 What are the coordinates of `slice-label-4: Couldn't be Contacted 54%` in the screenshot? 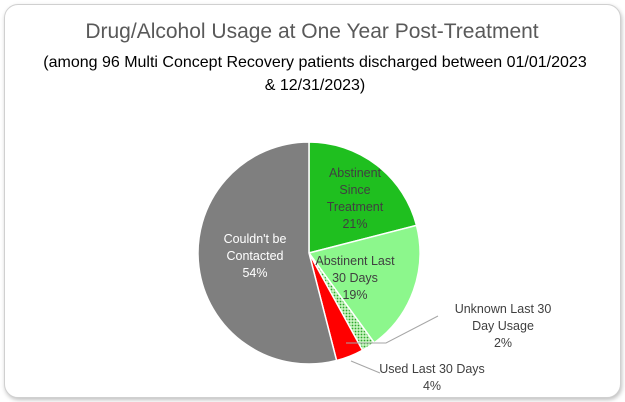 It's located at (255, 256).